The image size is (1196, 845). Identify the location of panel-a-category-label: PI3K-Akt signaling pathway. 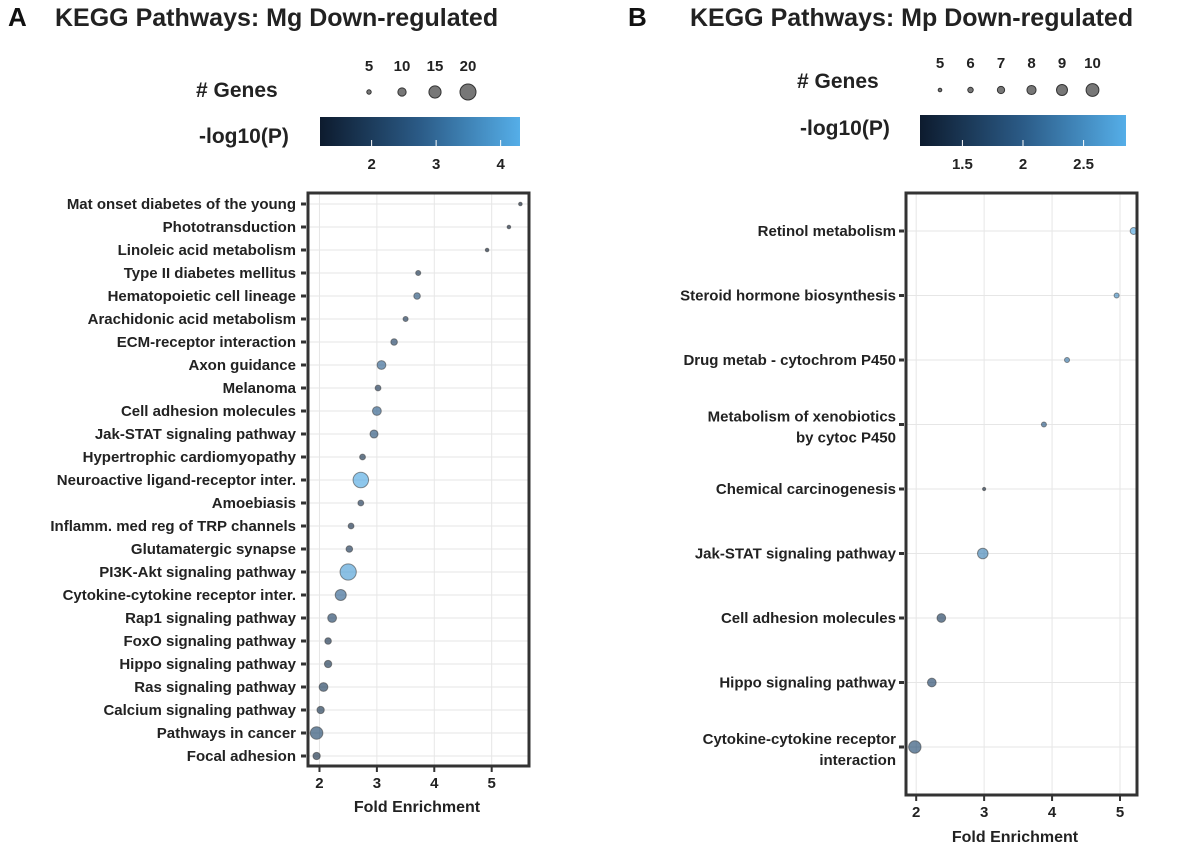
(197, 572).